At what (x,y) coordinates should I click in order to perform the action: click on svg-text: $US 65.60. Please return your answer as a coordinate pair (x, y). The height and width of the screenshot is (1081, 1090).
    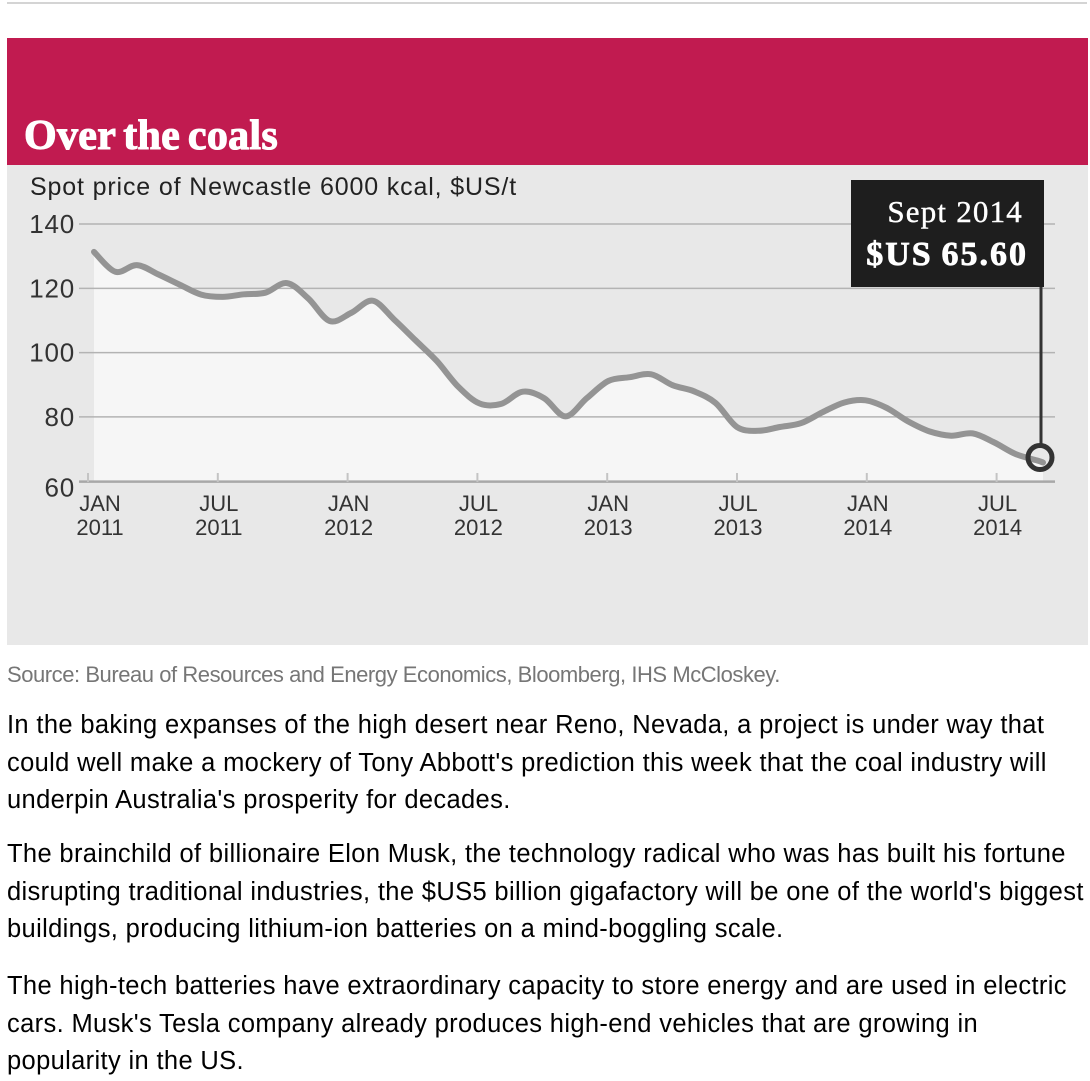
    Looking at the image, I should click on (947, 254).